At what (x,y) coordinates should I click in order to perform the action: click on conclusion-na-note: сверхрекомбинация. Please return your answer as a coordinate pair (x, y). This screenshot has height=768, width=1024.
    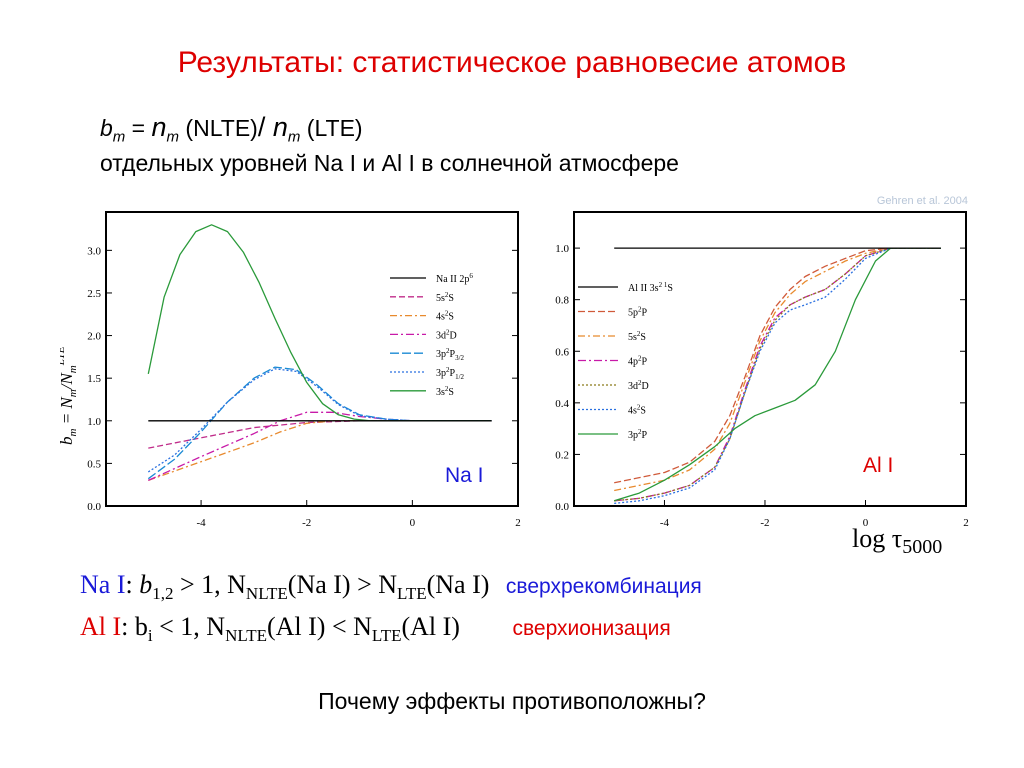
    Looking at the image, I should click on (603, 586).